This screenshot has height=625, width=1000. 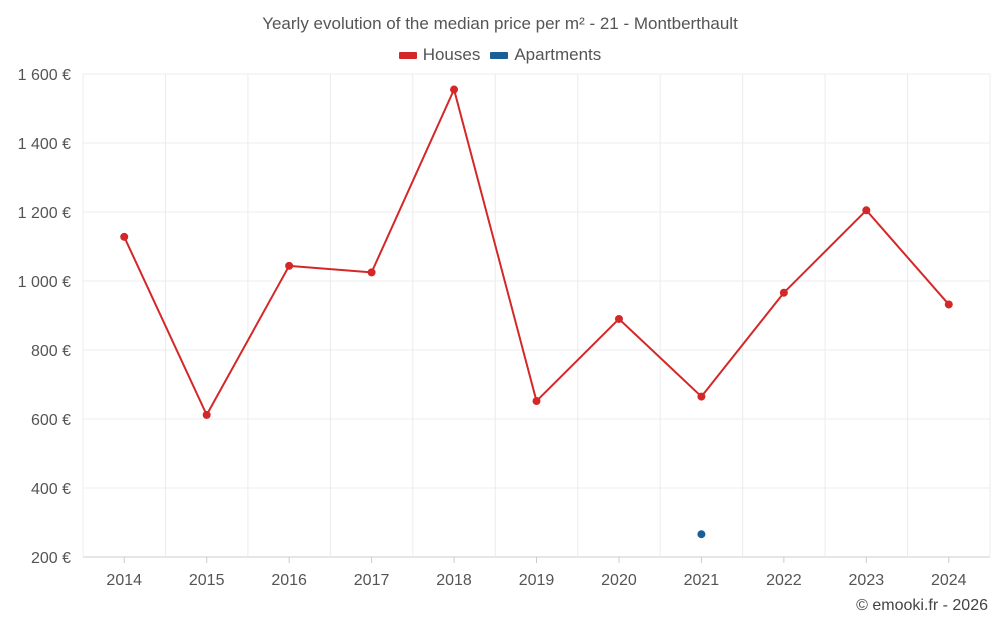 I want to click on x-tick-label: 2015, so click(x=207, y=580).